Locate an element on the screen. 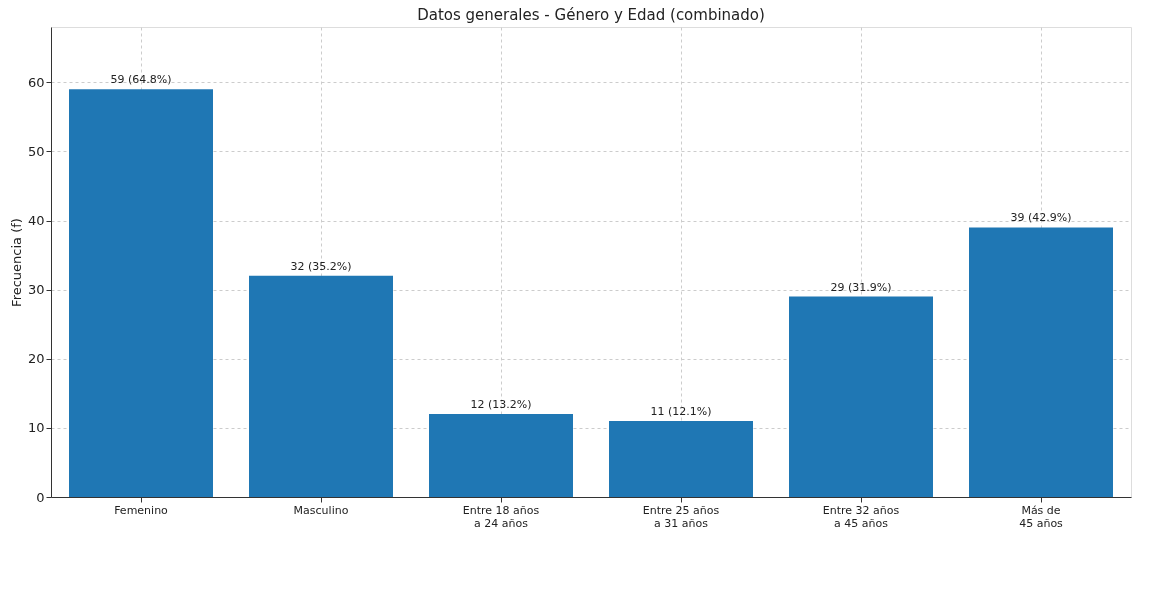 The image size is (1170, 591). y-tick-label: 0 is located at coordinates (40, 497).